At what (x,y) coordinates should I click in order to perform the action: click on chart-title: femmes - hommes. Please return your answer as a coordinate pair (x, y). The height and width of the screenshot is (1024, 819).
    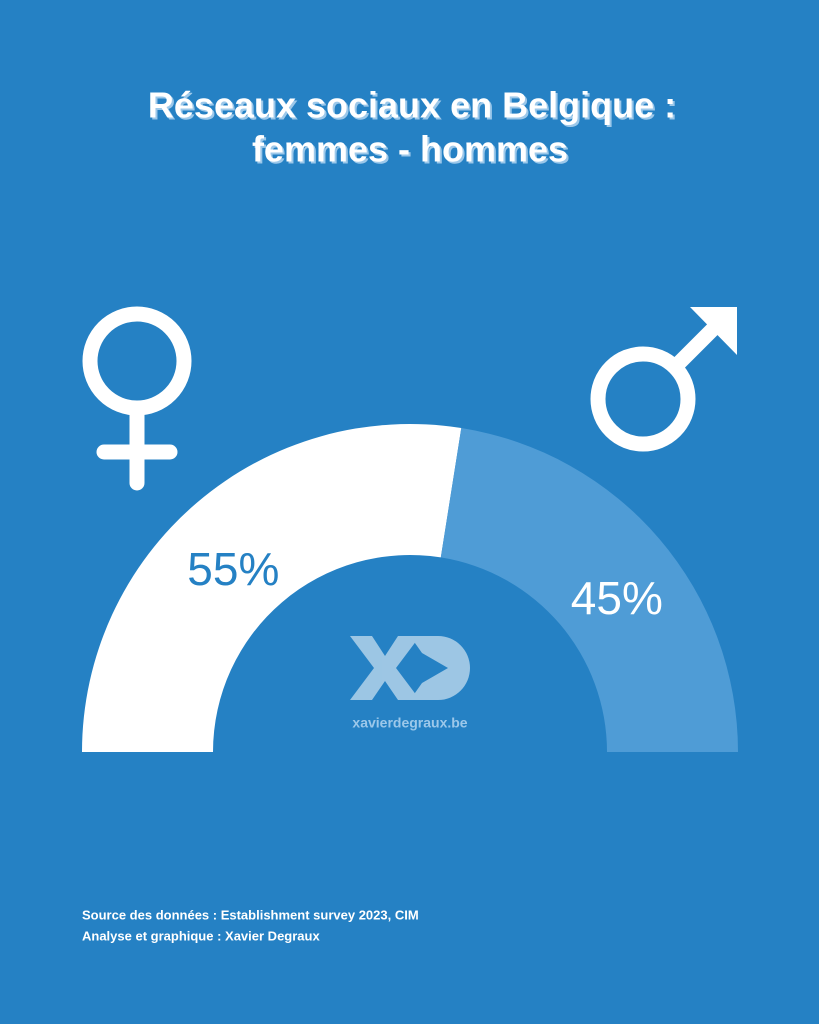
    Looking at the image, I should click on (410, 149).